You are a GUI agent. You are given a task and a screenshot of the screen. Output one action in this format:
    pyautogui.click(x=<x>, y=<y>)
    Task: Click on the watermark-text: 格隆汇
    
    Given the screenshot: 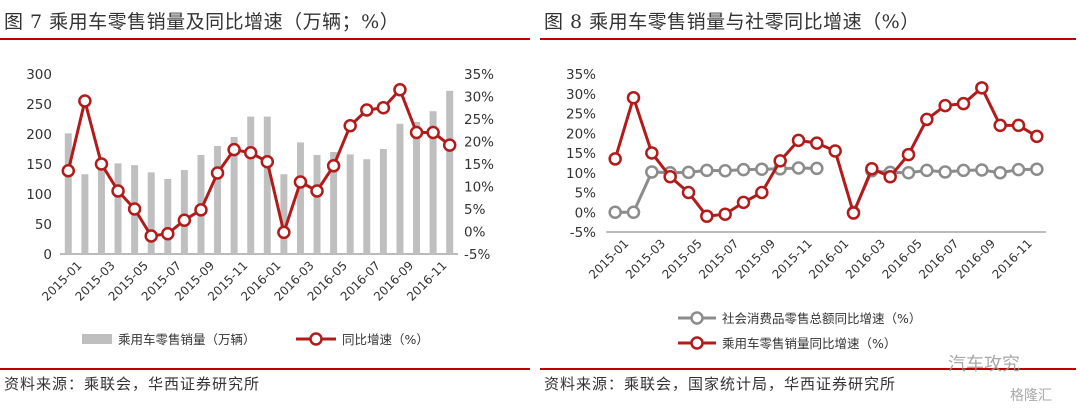 What is the action you would take?
    pyautogui.click(x=1031, y=396)
    